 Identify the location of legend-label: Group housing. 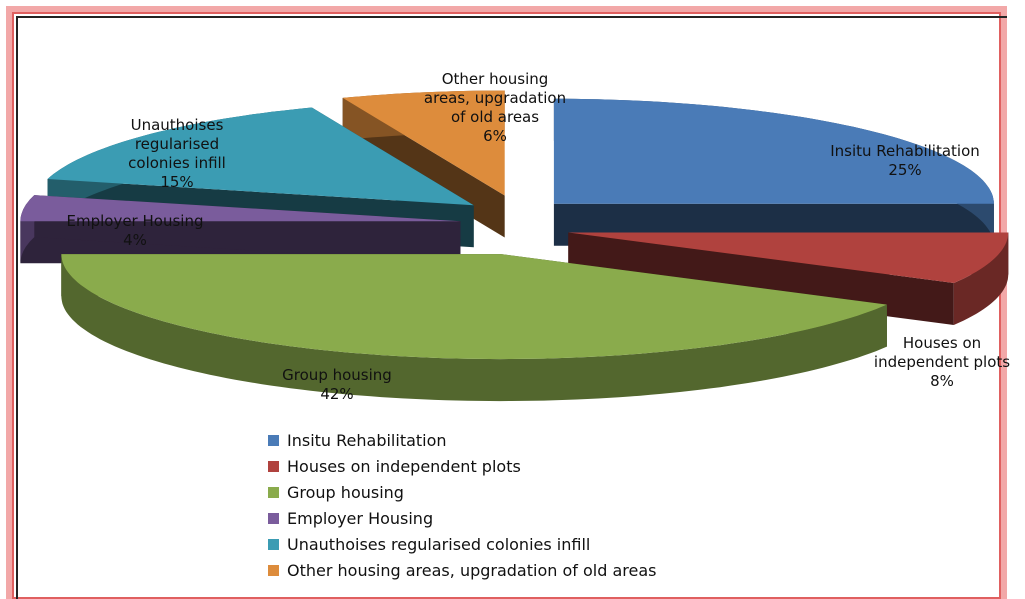
(345, 492).